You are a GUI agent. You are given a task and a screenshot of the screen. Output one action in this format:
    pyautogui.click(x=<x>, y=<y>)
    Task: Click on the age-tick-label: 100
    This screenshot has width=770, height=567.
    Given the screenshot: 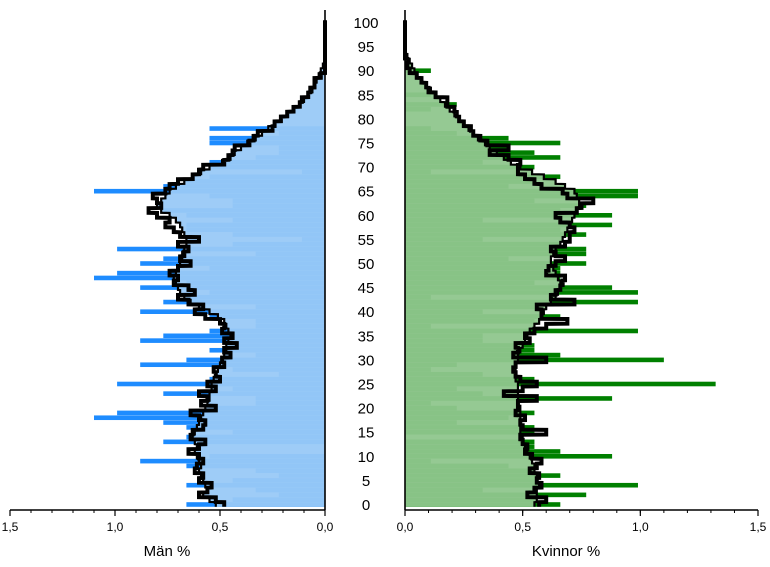 What is the action you would take?
    pyautogui.click(x=365, y=23)
    